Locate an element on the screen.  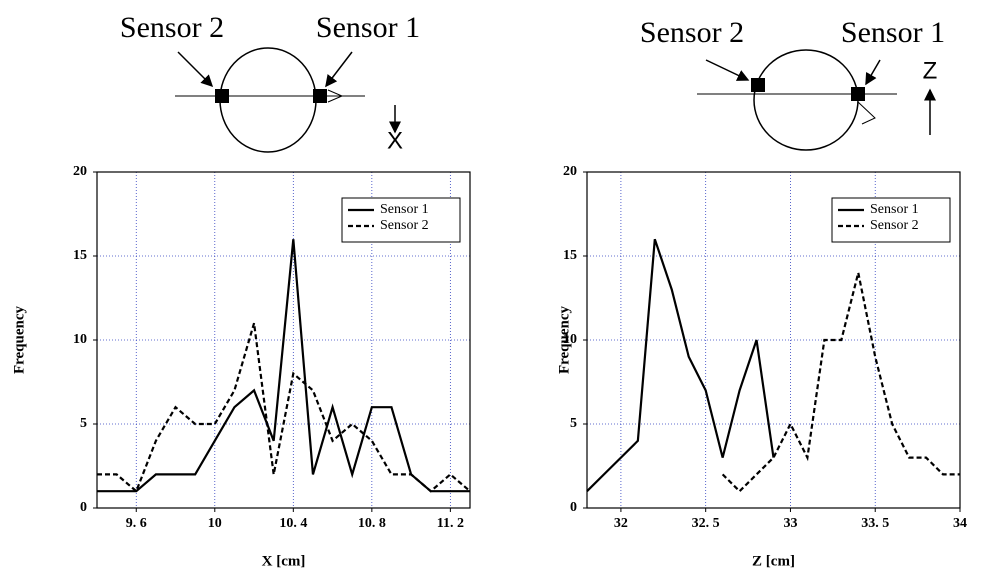
x-tick-label: 33. 5 is located at coordinates (875, 523).